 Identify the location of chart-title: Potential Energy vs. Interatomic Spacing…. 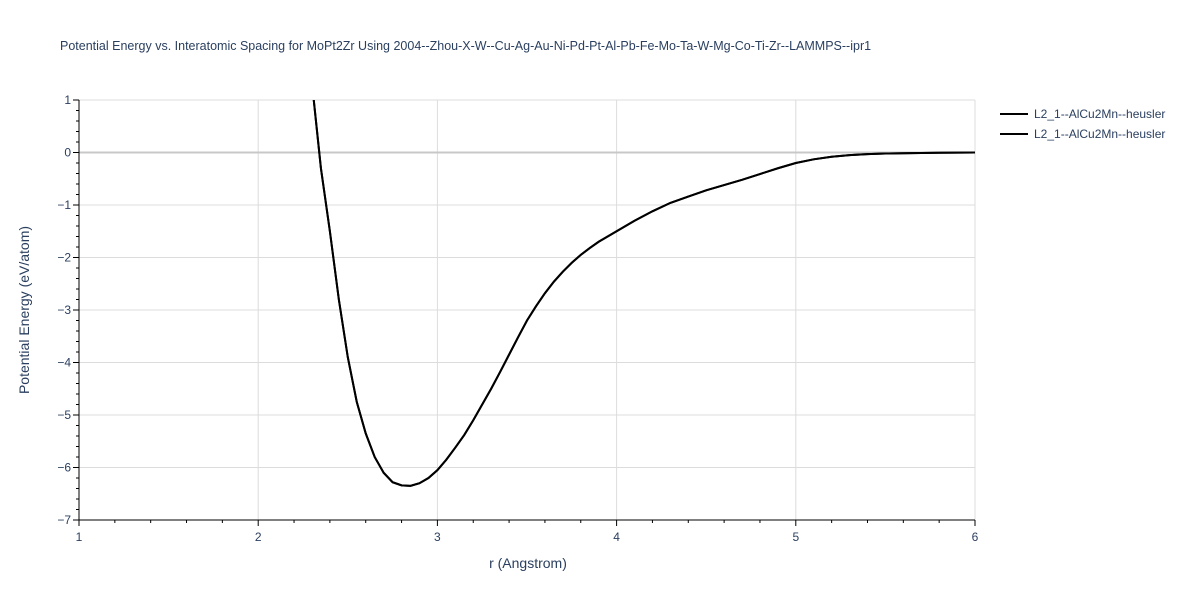
(465, 46).